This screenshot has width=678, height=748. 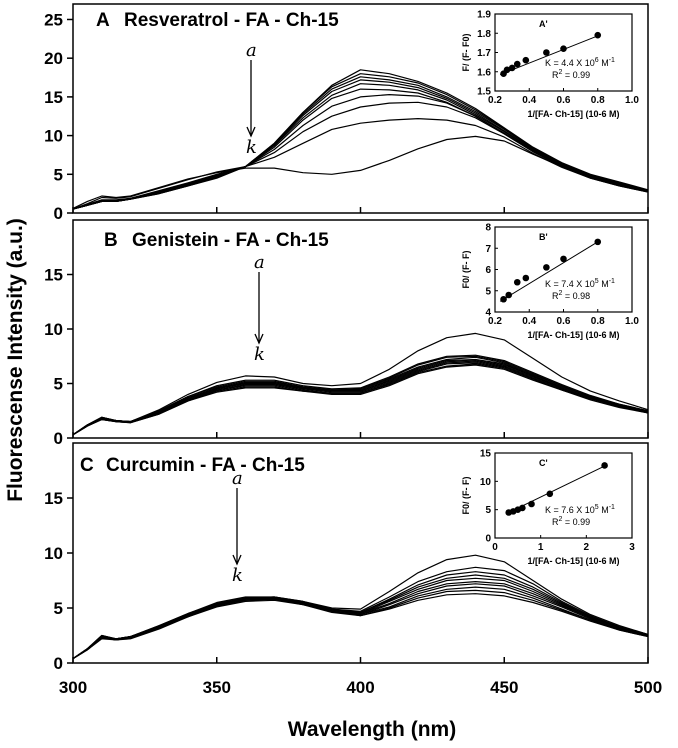 What do you see at coordinates (576, 522) in the screenshot?
I see `inset-r2-number: = 0.99` at bounding box center [576, 522].